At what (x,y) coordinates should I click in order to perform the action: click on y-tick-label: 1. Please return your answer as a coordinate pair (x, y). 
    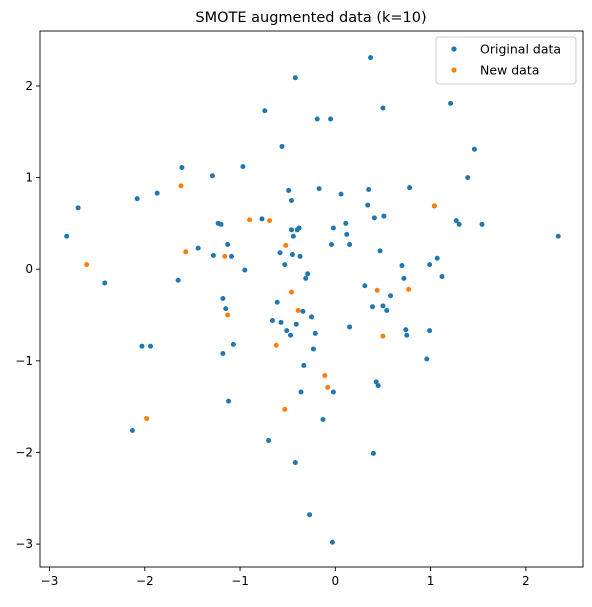
    Looking at the image, I should click on (29, 178).